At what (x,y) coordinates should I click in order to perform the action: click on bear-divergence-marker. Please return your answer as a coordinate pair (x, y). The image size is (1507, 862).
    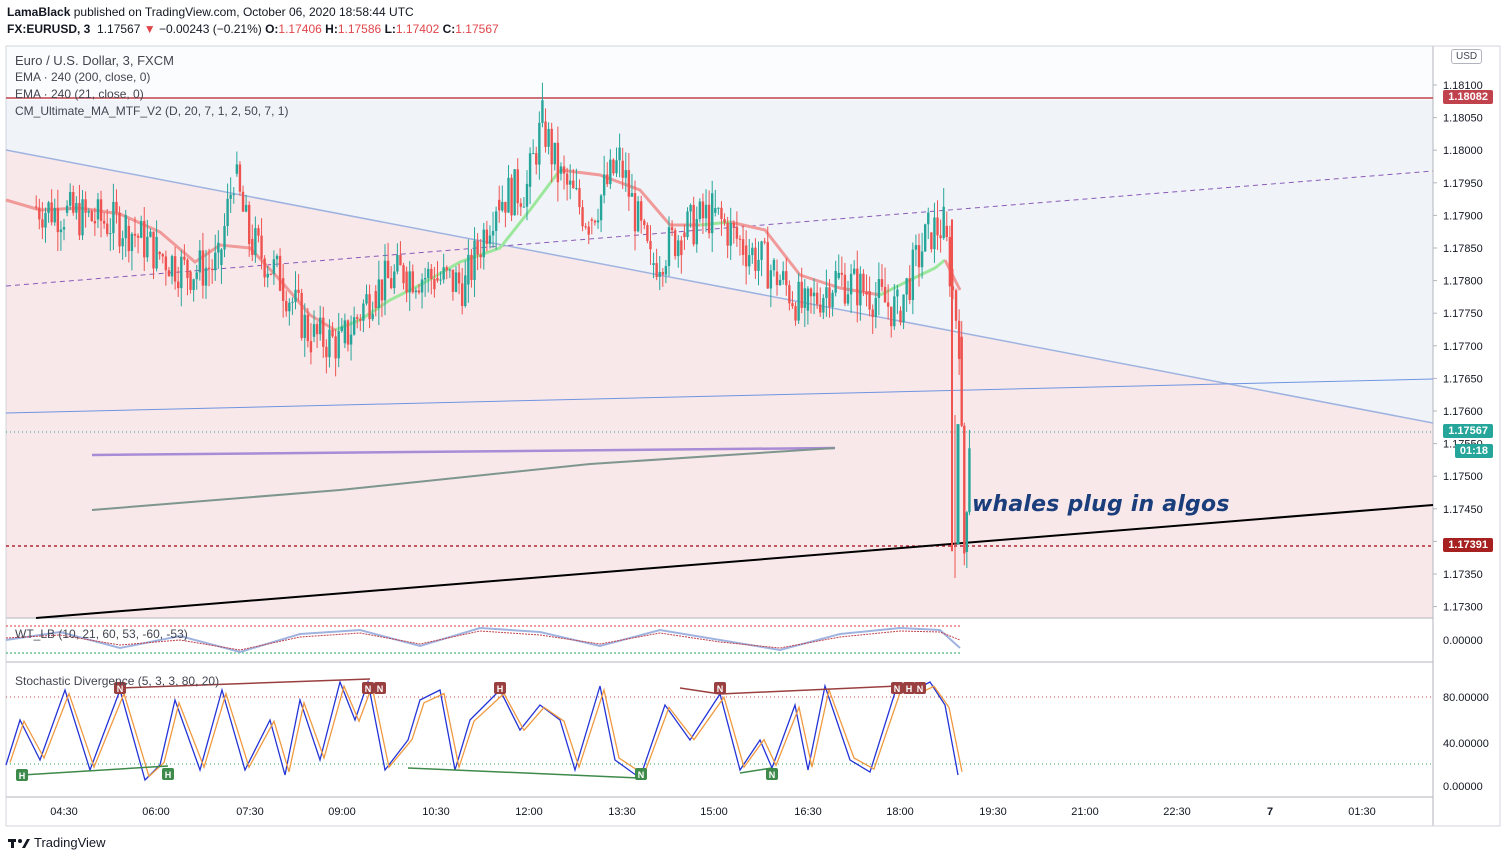
    Looking at the image, I should click on (720, 688).